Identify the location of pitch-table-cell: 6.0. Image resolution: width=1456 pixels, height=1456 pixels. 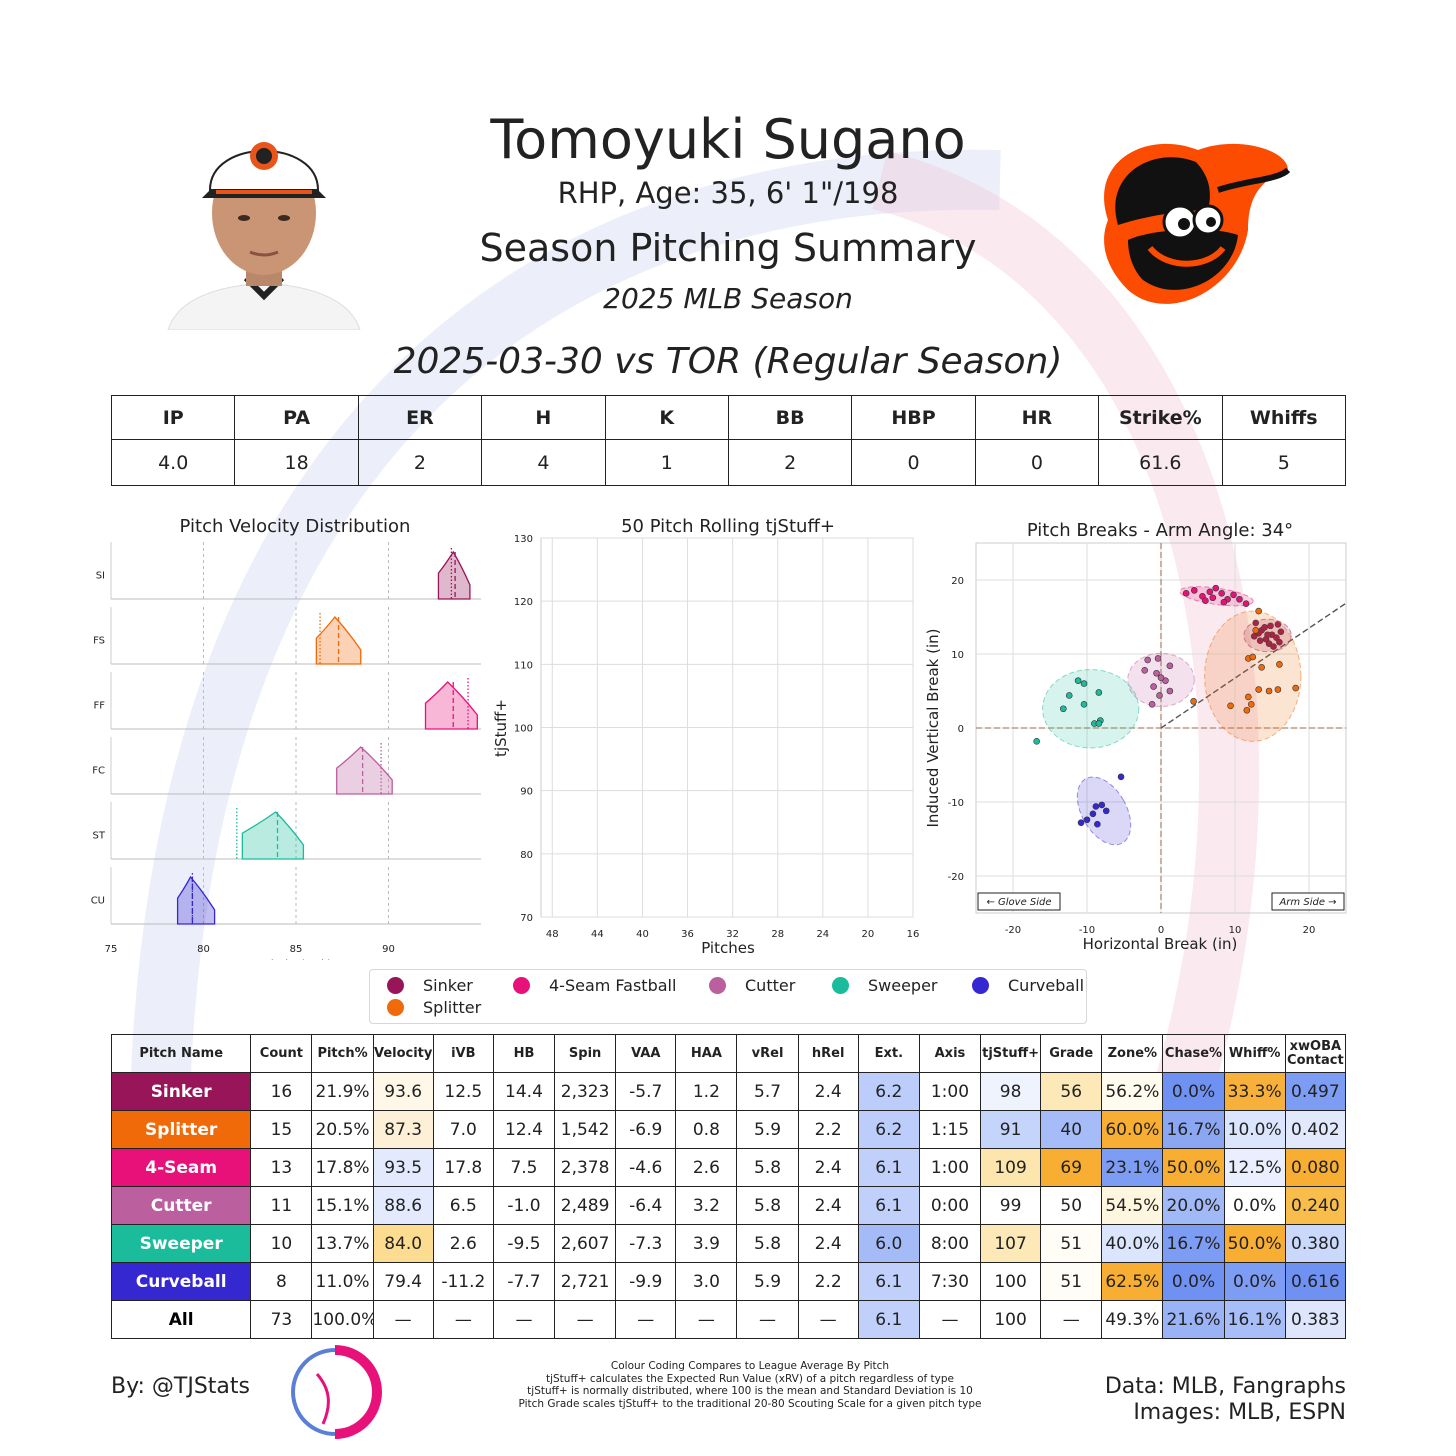
(888, 1243).